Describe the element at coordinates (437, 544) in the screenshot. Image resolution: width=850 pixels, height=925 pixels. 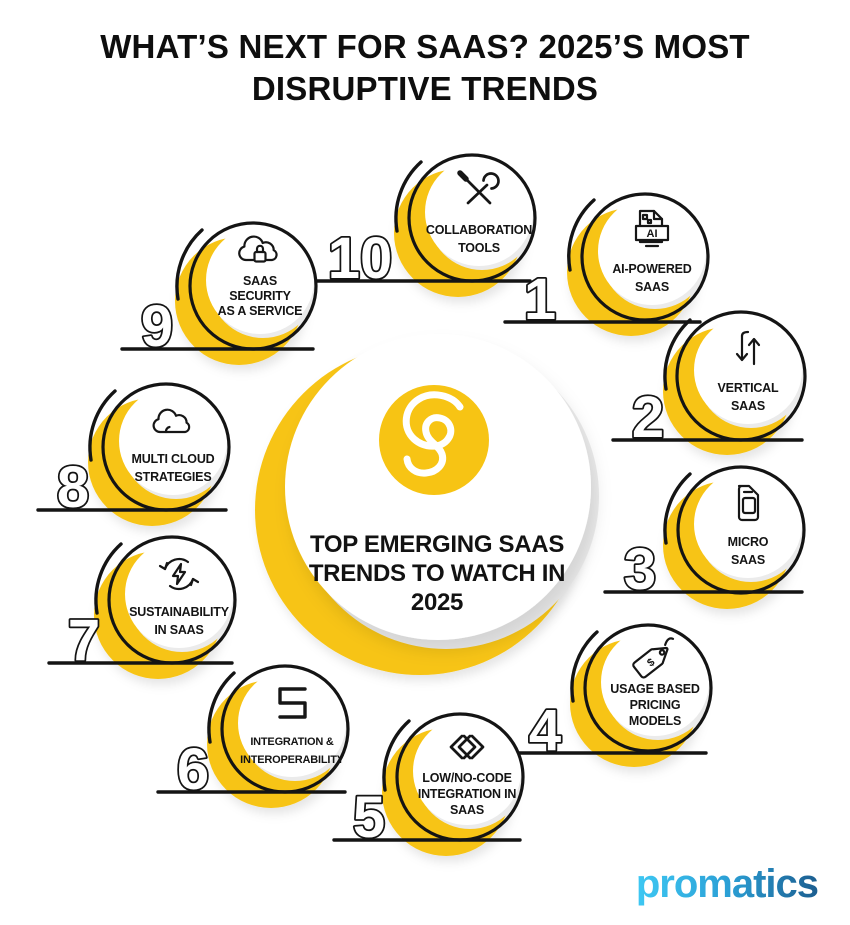
I see `center-title-line1: TOP EMERGING SAAS` at that location.